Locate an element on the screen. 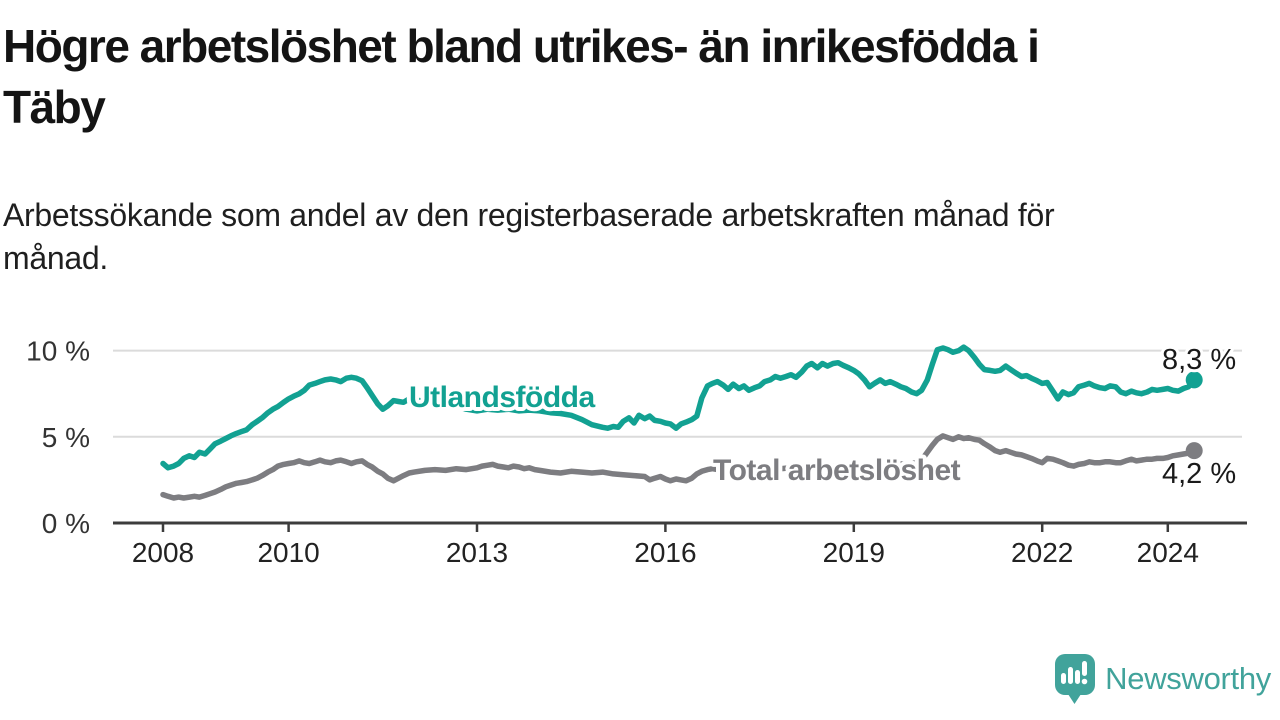 Image resolution: width=1280 pixels, height=720 pixels. x-tick-label: 2008 is located at coordinates (163, 552).